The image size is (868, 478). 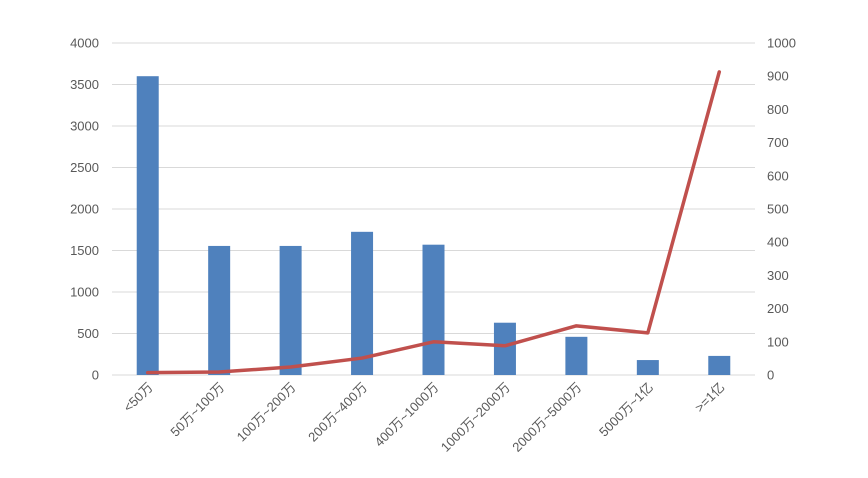 What do you see at coordinates (84, 167) in the screenshot?
I see `left-tick-label: 2500` at bounding box center [84, 167].